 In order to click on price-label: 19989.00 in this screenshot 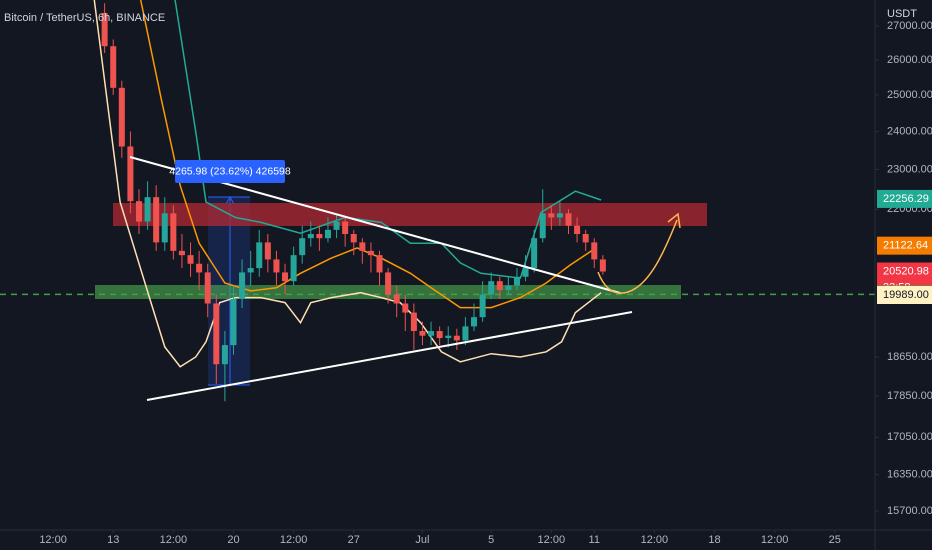, I will do `click(906, 295)`.